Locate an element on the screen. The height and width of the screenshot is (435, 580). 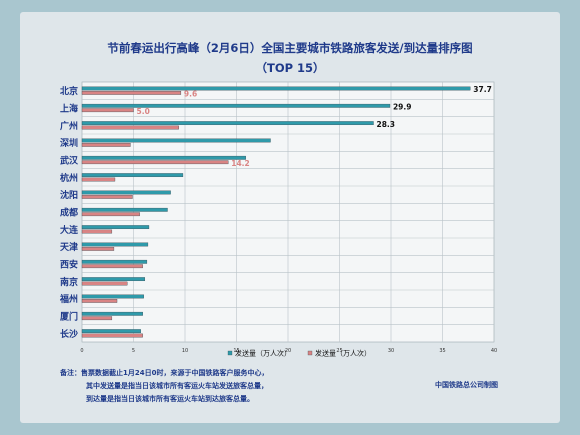
category-label: 福州 is located at coordinates (68, 299).